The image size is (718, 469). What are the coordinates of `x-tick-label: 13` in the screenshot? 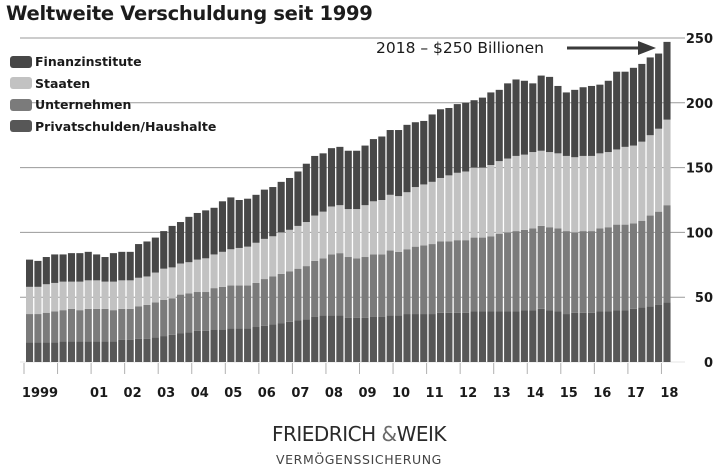 It's located at (502, 393).